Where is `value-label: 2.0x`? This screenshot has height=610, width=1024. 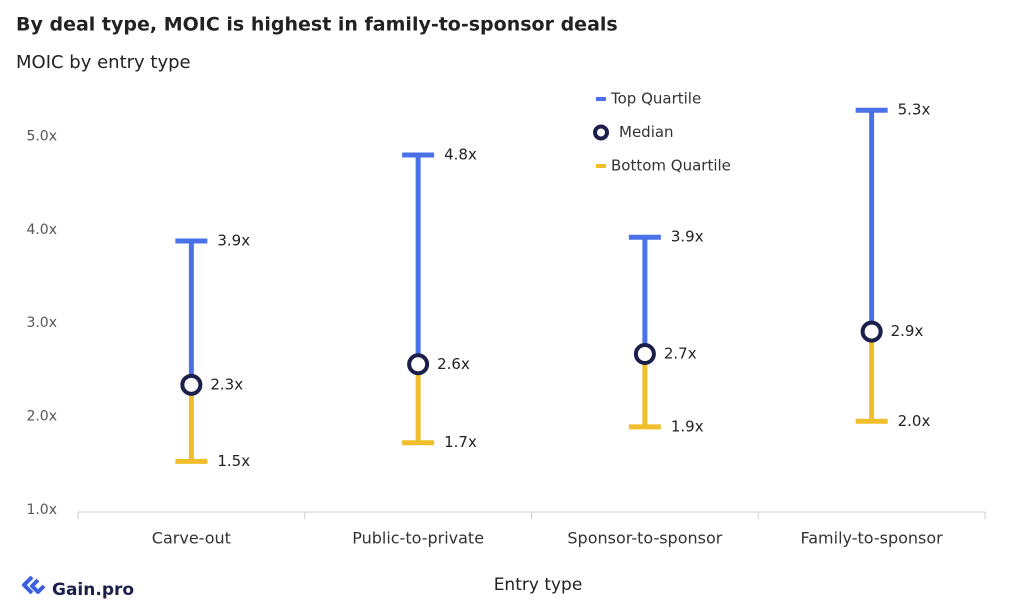 value-label: 2.0x is located at coordinates (914, 421).